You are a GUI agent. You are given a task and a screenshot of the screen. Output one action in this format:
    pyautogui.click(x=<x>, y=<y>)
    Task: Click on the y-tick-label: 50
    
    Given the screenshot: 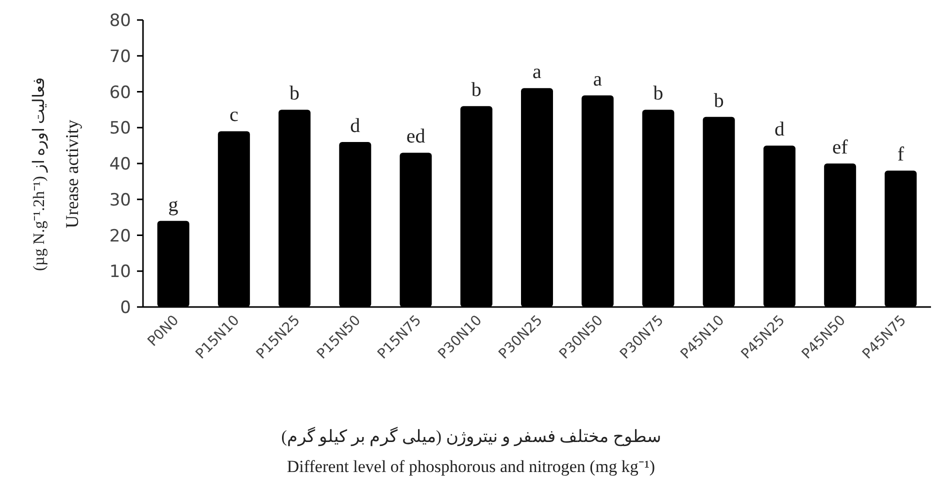 What is the action you would take?
    pyautogui.click(x=120, y=128)
    